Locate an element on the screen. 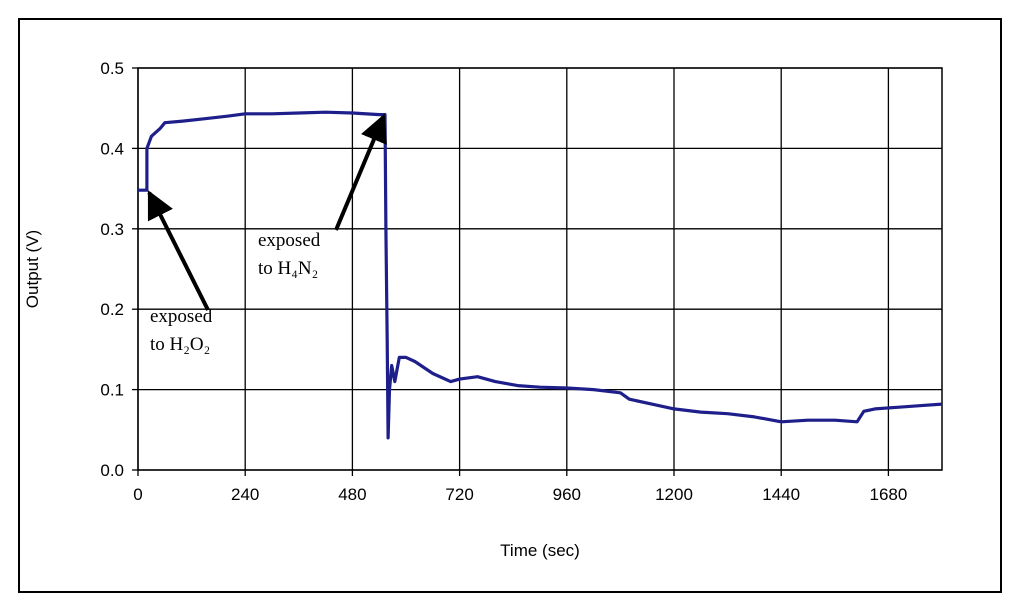 Image resolution: width=1024 pixels, height=613 pixels. y-tick-label: 0.0 is located at coordinates (112, 470).